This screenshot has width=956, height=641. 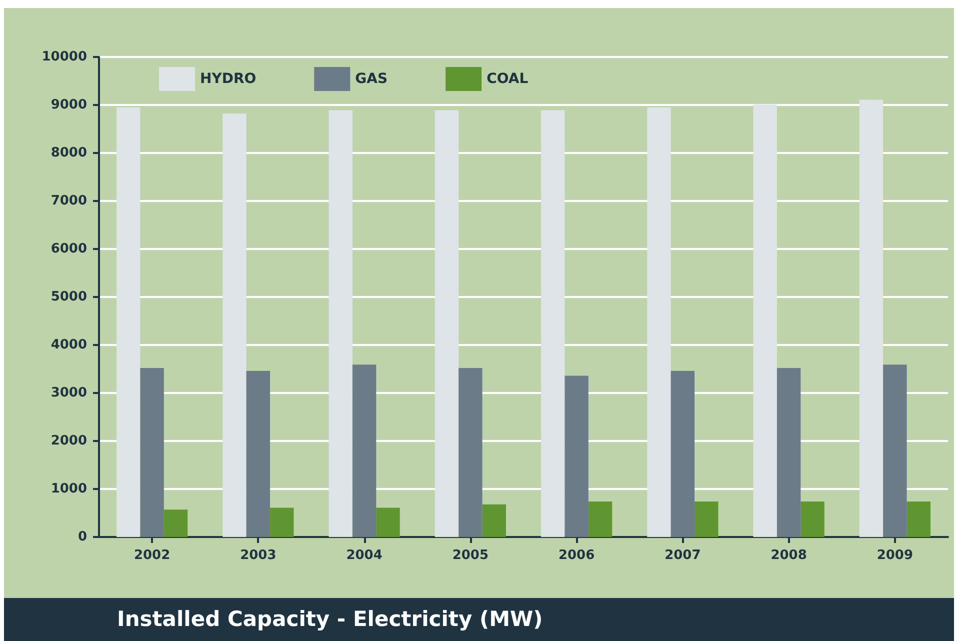 I want to click on x-tick-label: 2008, so click(x=788, y=555).